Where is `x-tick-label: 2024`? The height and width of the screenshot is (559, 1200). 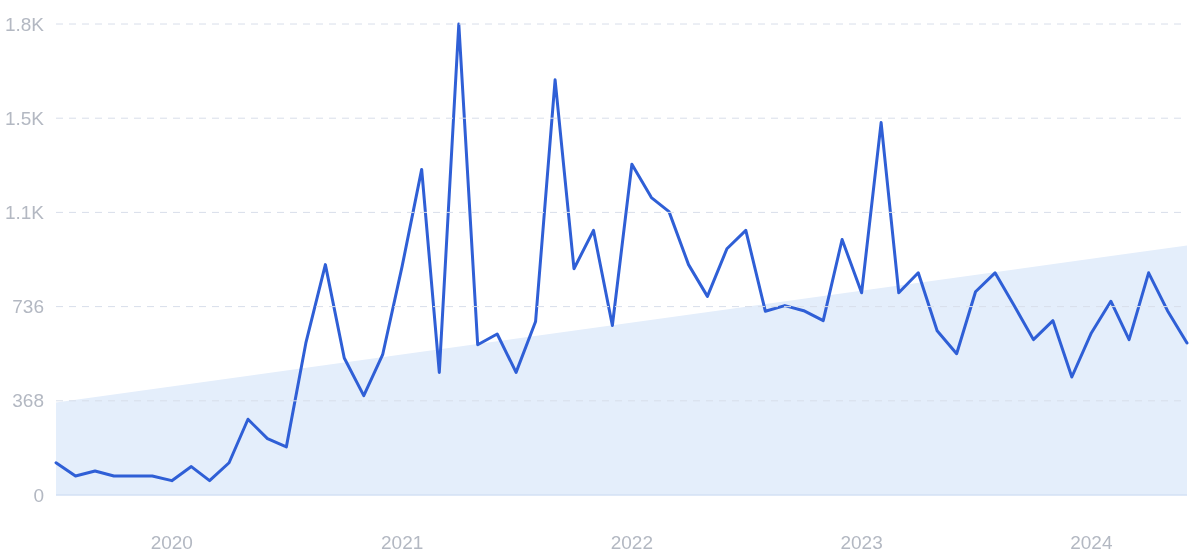
x-tick-label: 2024 is located at coordinates (1091, 542).